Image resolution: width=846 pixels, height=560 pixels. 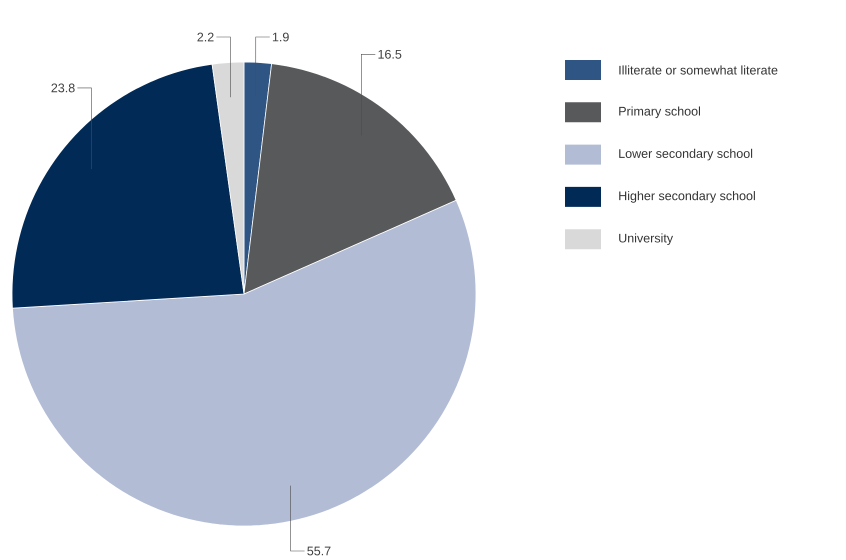 I want to click on data-label: 2.2, so click(x=205, y=37).